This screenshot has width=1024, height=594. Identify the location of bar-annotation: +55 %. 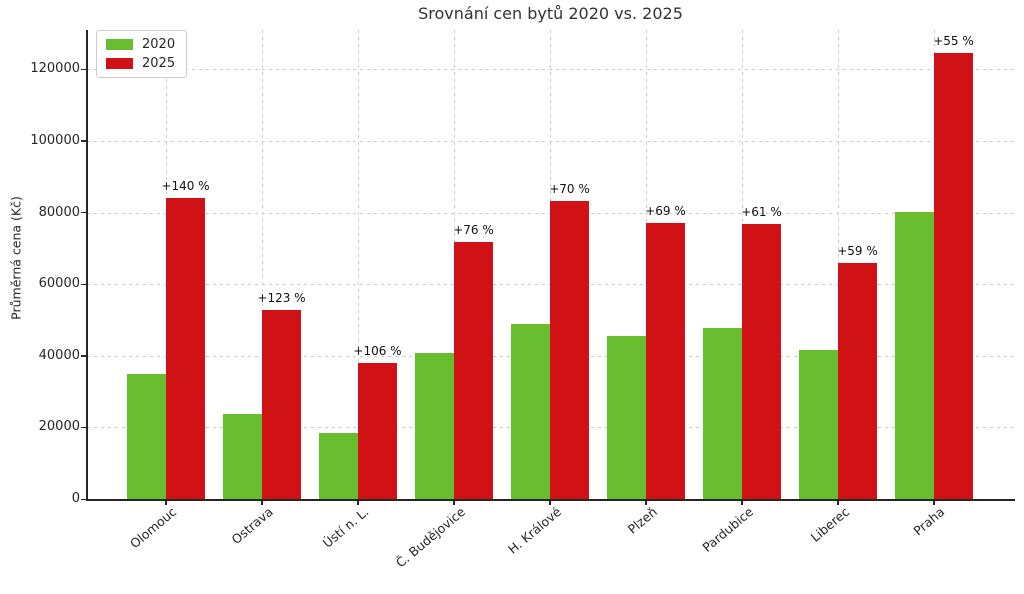
(953, 41).